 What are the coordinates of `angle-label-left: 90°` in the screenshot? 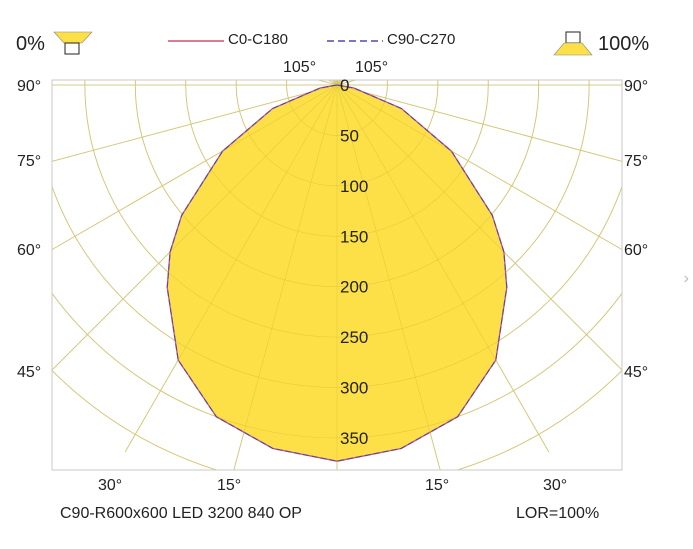 It's located at (29, 86).